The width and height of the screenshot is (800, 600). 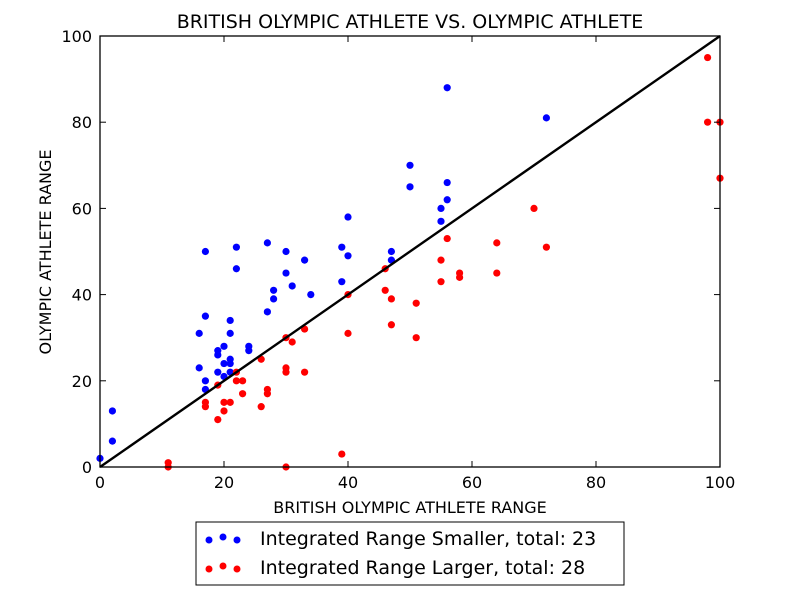 I want to click on y-axis-title: OLYMPIC ATHLETE RANGE, so click(x=45, y=252).